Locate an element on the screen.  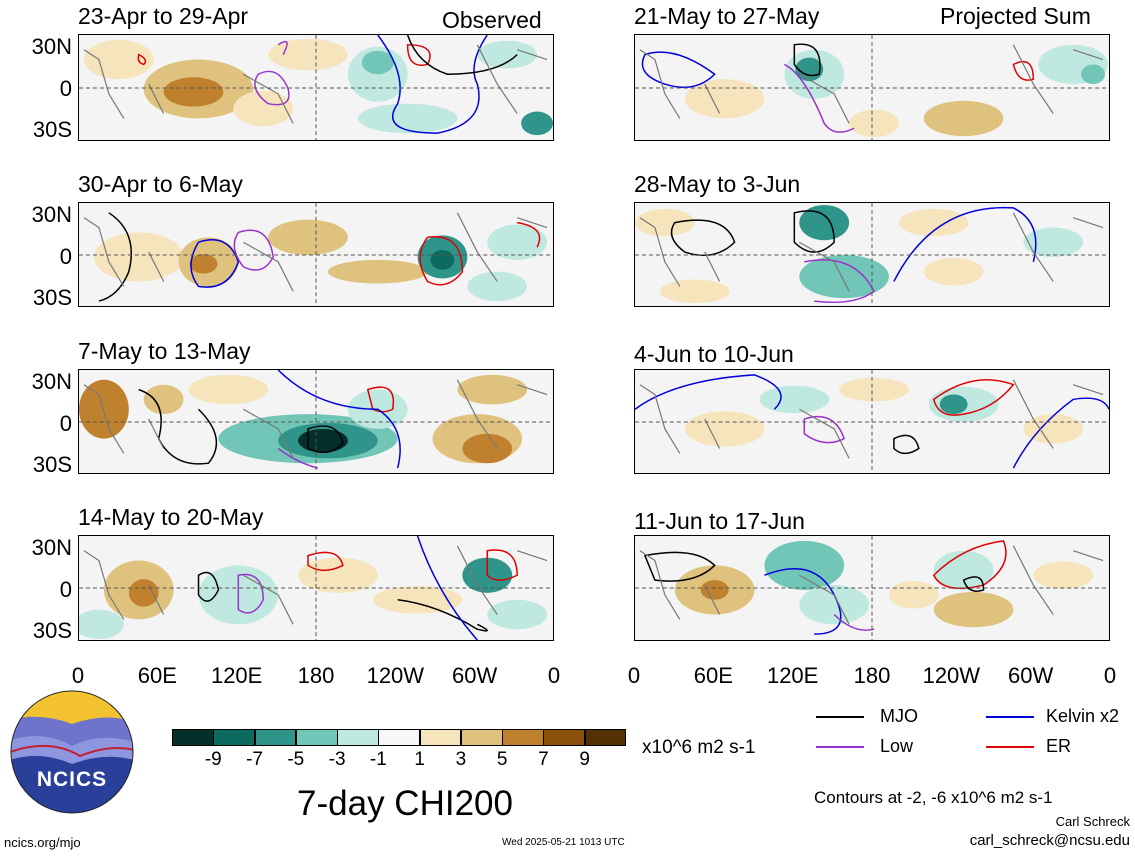
legend-line-kelvin is located at coordinates (1010, 717).